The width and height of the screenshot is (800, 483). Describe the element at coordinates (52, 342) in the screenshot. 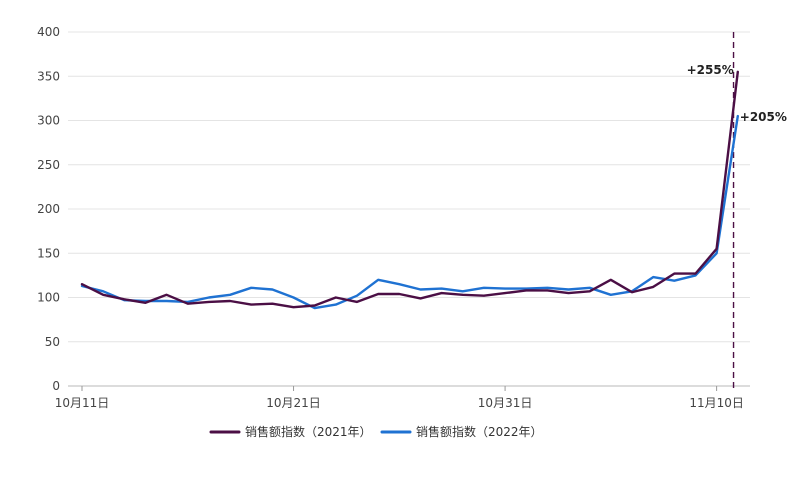

I see `y-tick-label: 50` at that location.